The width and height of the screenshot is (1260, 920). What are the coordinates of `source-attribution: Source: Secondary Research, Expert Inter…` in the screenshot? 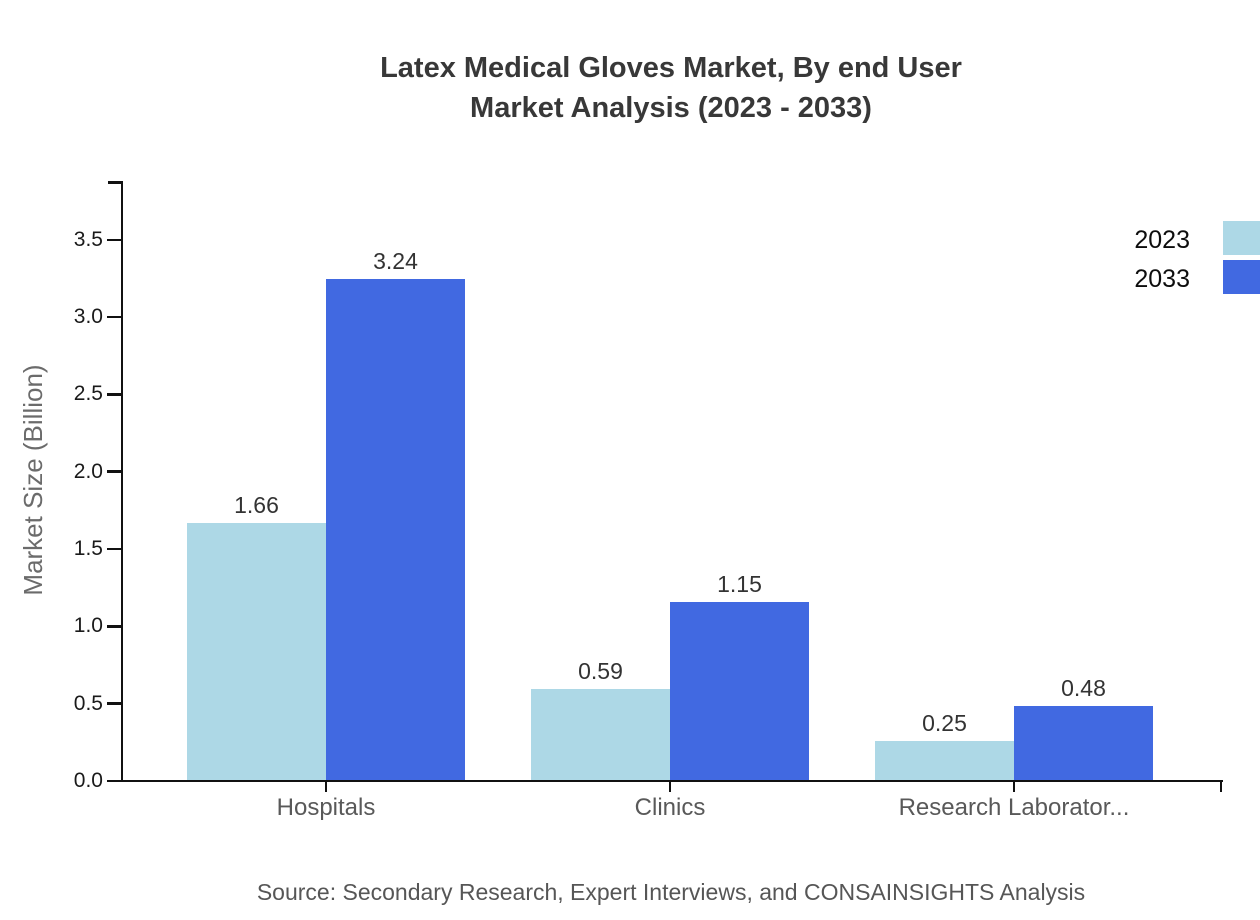 It's located at (671, 892).